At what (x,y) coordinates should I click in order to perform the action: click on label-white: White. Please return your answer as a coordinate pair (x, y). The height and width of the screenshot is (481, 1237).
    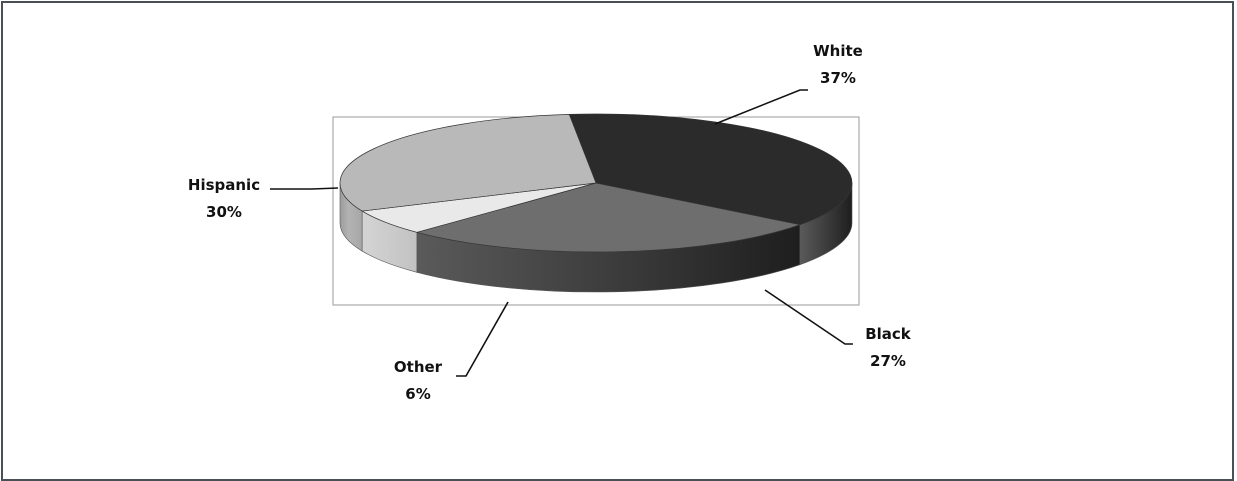
    Looking at the image, I should click on (838, 51).